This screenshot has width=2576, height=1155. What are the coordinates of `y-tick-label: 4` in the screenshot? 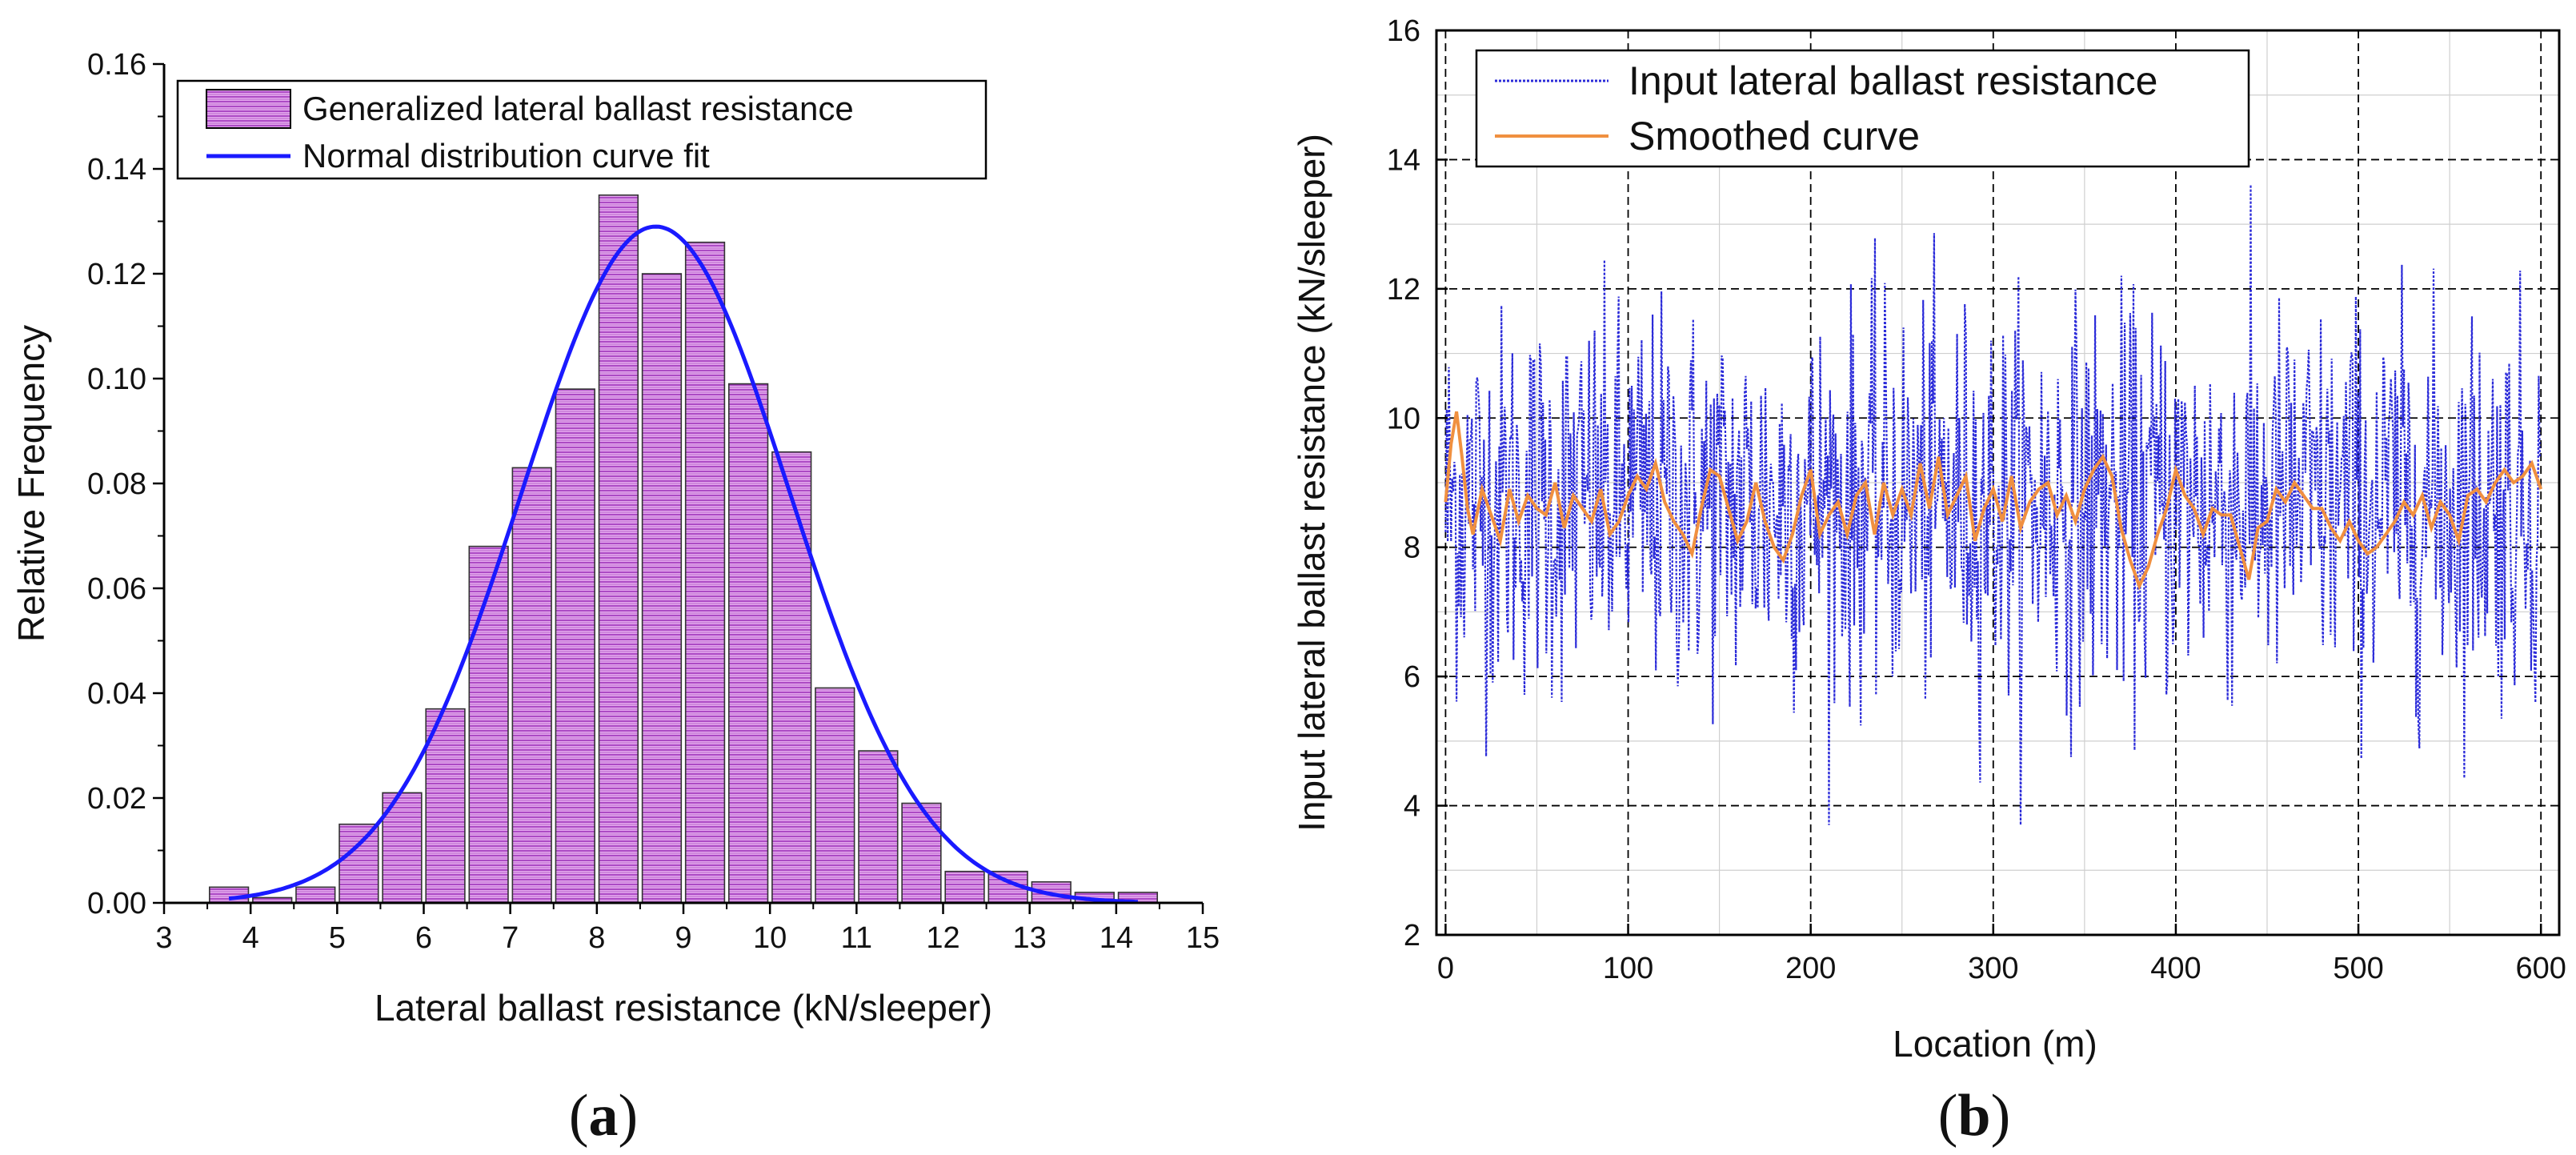 It's located at (1412, 807).